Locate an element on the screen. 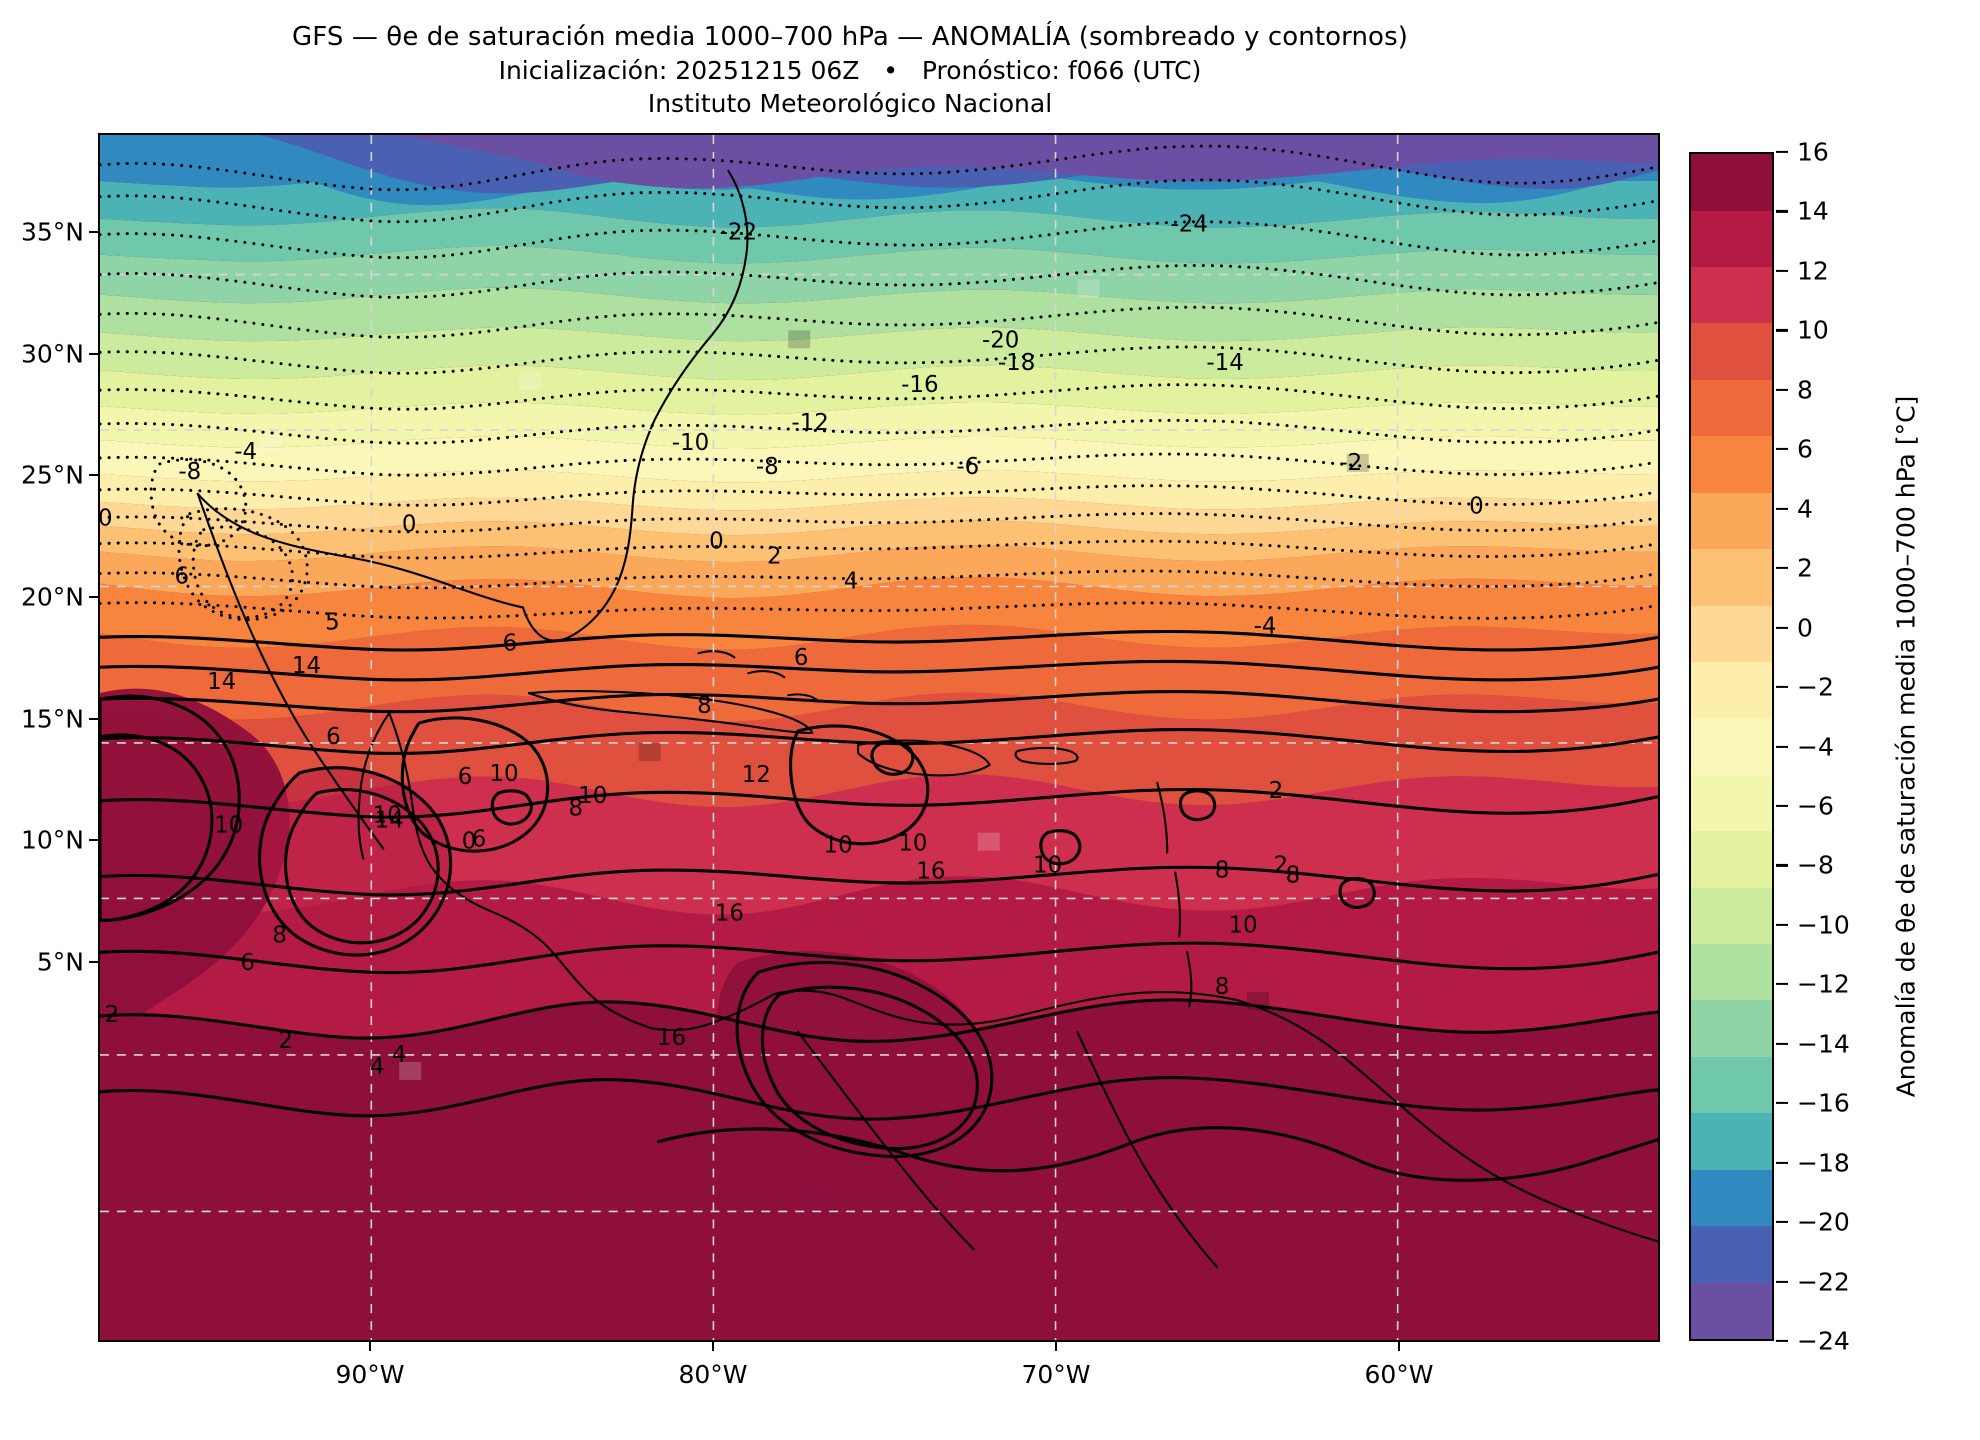 This screenshot has height=1440, width=1980. colorbar-ticklabel-6: 6 is located at coordinates (1805, 449).